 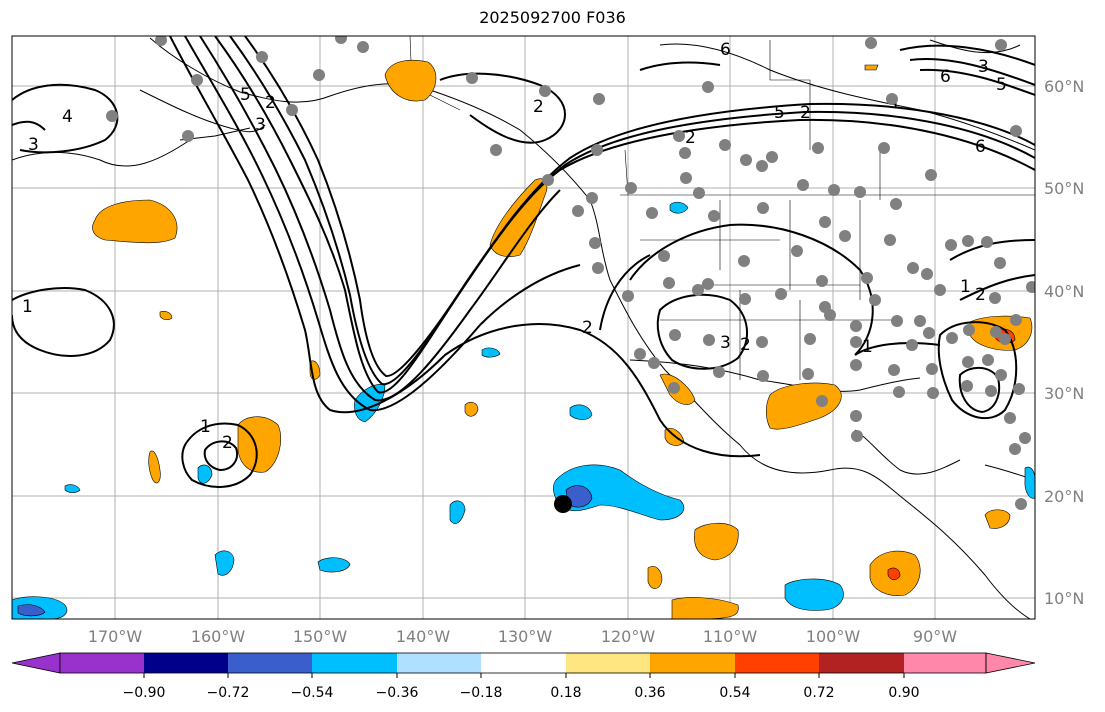 What do you see at coordinates (67, 117) in the screenshot?
I see `contour-label: 4` at bounding box center [67, 117].